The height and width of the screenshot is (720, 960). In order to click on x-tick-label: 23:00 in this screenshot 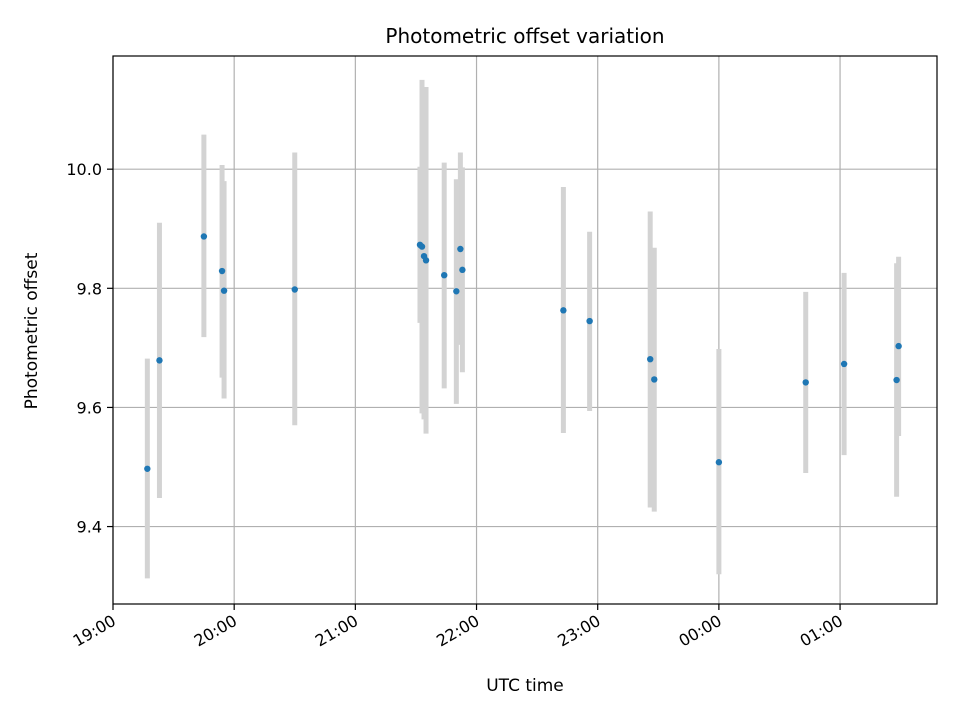, I will do `click(578, 631)`.